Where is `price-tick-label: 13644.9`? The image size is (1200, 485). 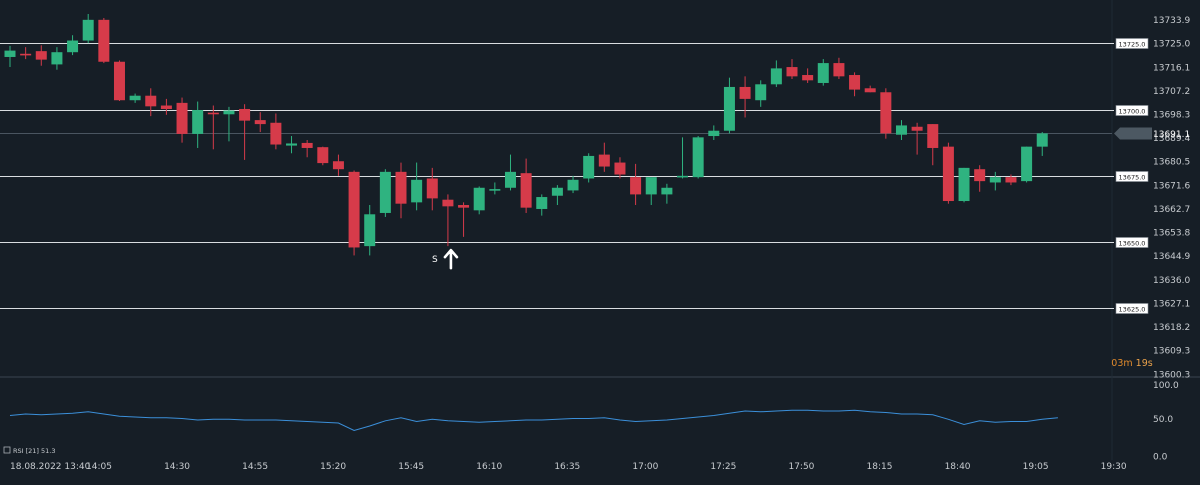 price-tick-label: 13644.9 is located at coordinates (1171, 257).